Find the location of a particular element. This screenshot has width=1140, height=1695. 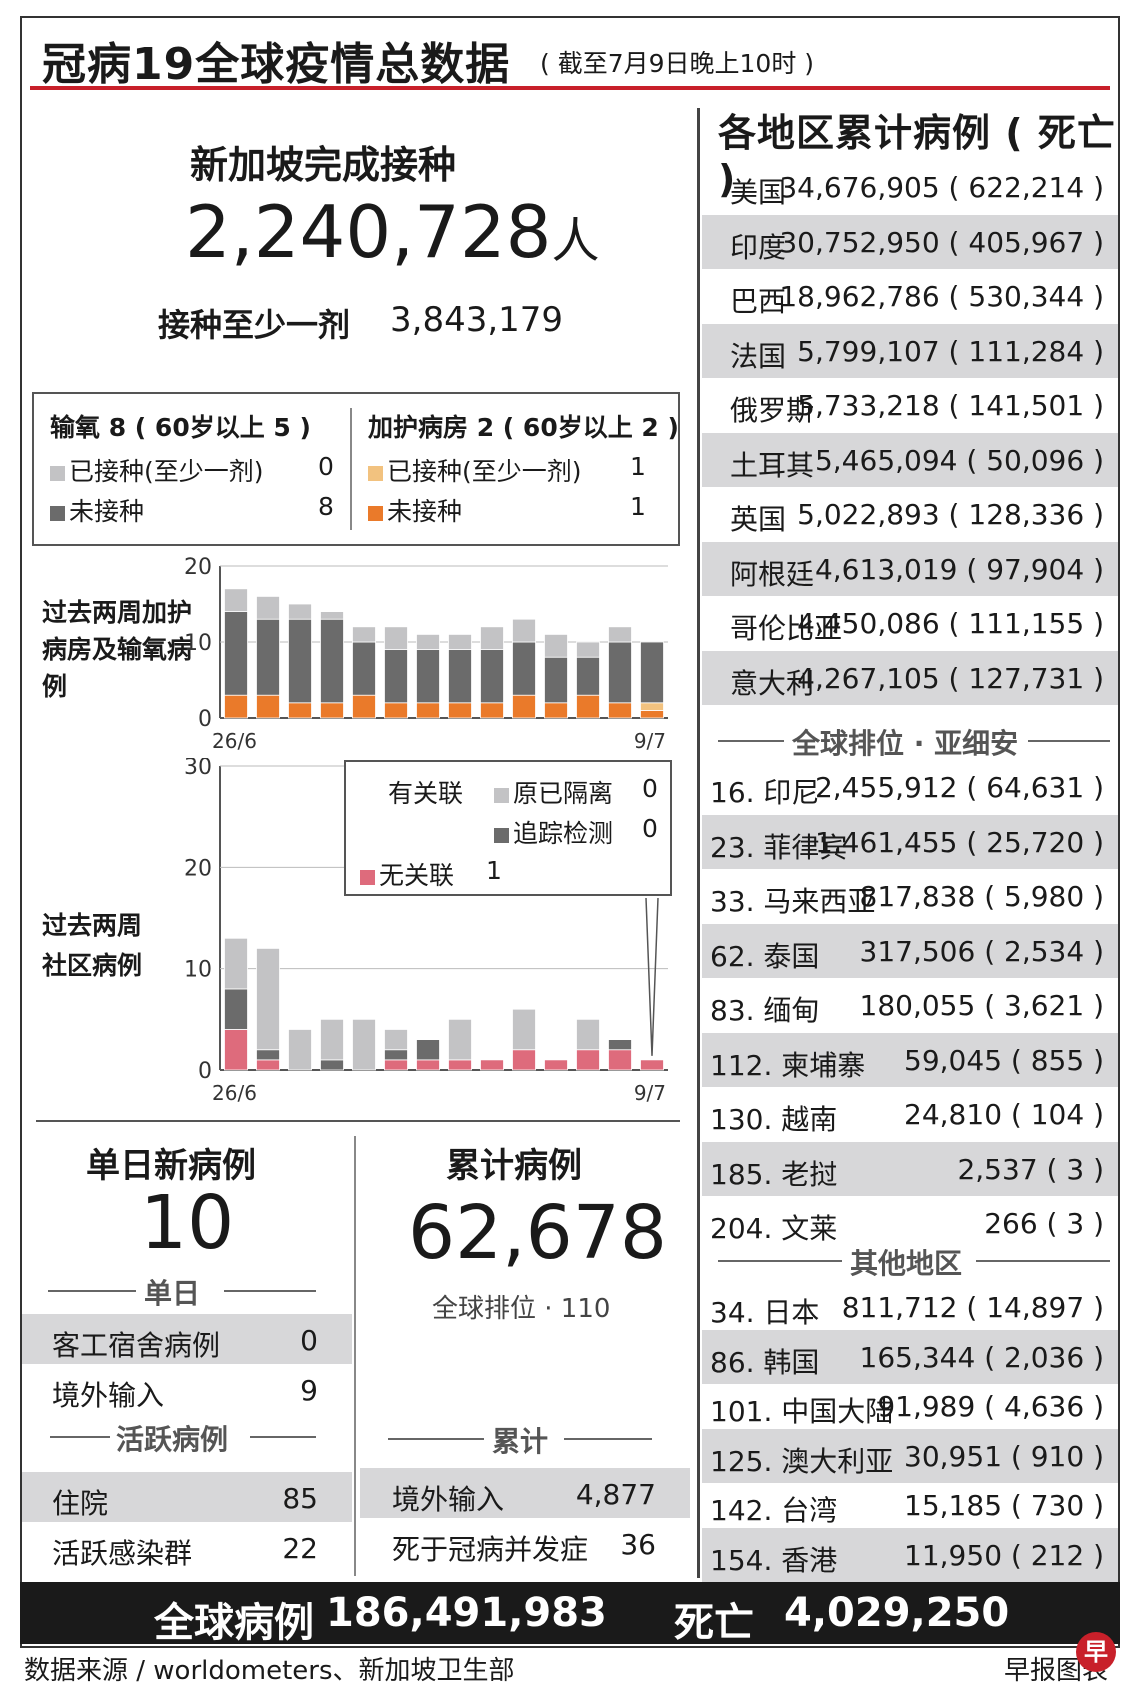

region-name: 142. 台湾 is located at coordinates (774, 1510).